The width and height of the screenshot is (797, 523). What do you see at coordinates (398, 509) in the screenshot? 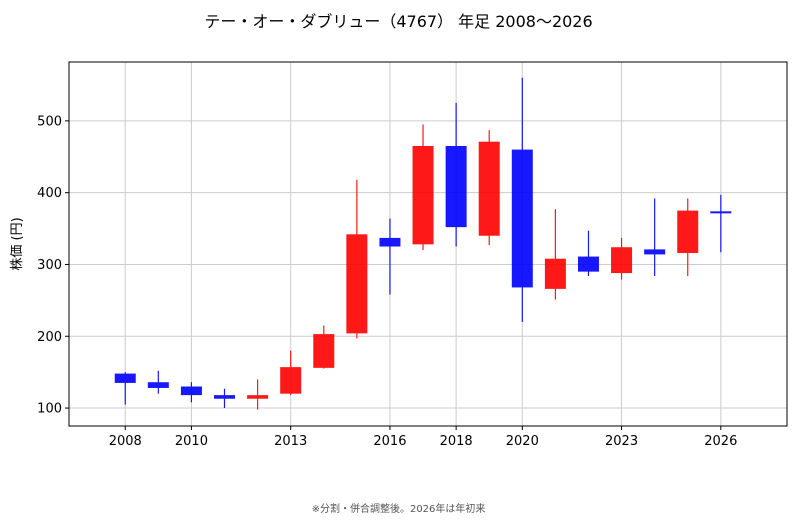
I see `footnote: ※分割・併合調整後。2026年は年初来` at bounding box center [398, 509].